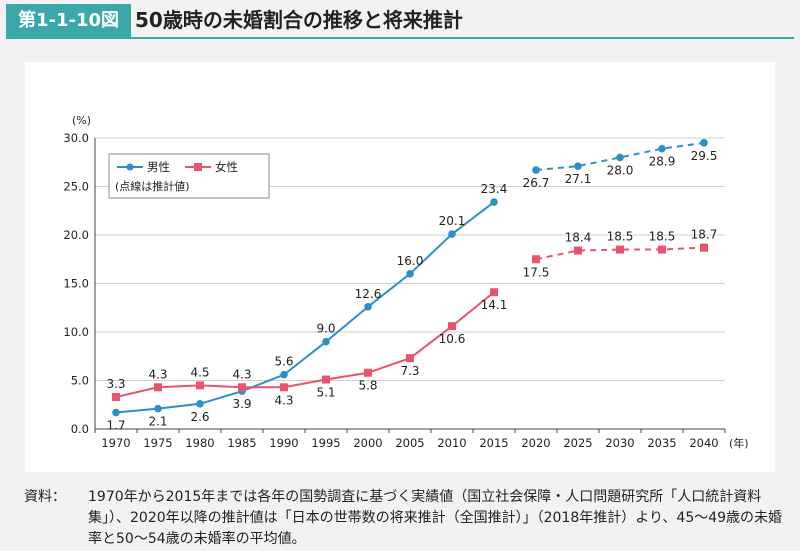  Describe the element at coordinates (661, 443) in the screenshot. I see `x-tick-label: 2035` at that location.